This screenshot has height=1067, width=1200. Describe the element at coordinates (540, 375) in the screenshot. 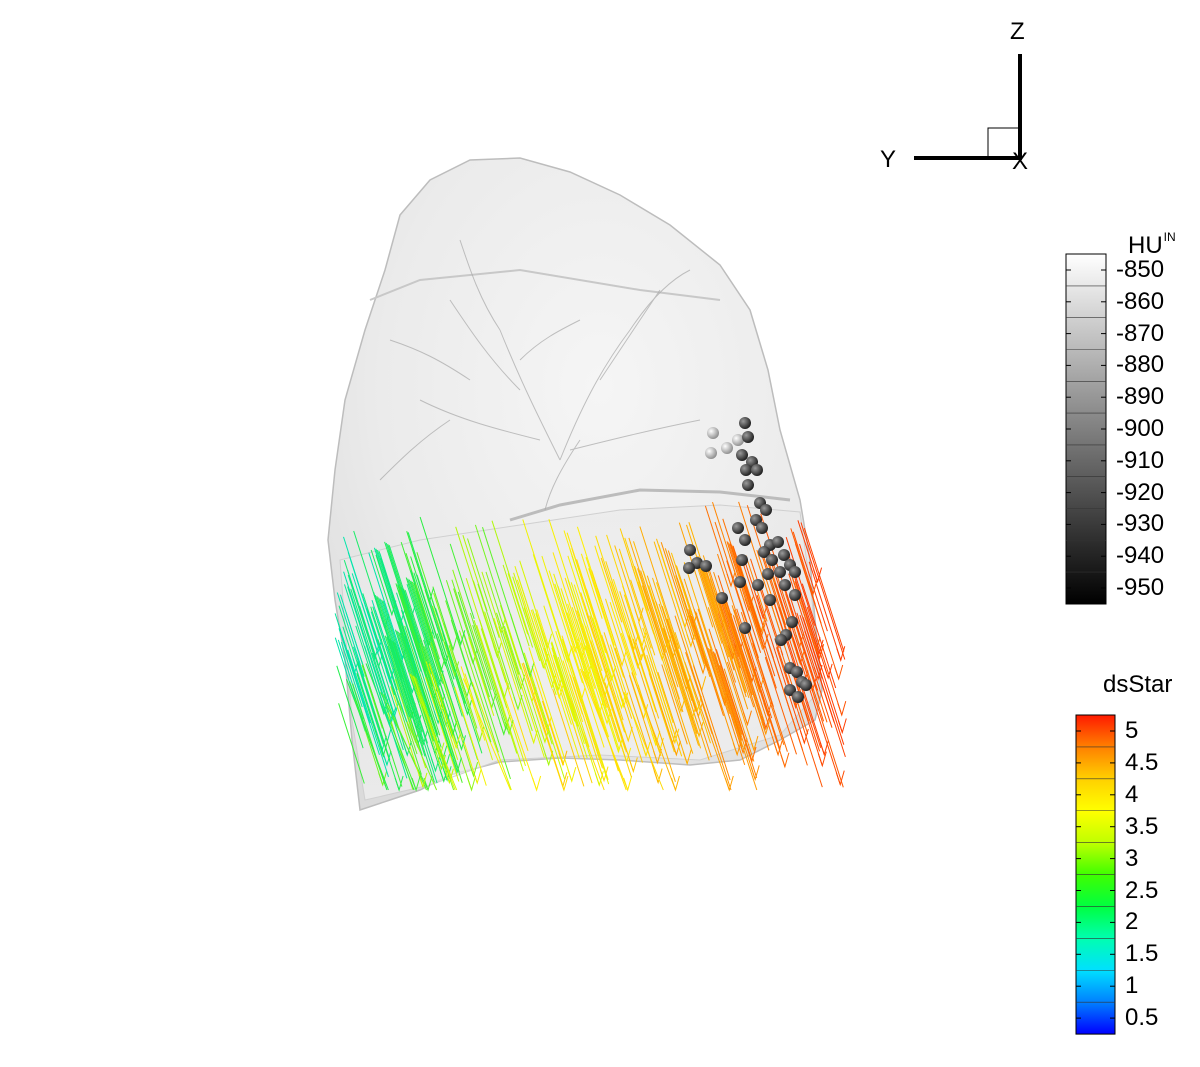

I see `vessels` at that location.